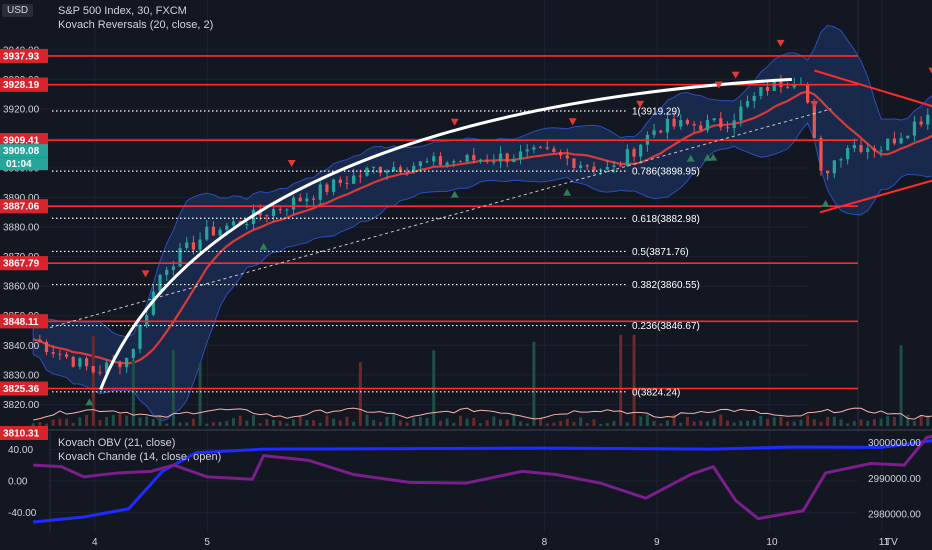 The width and height of the screenshot is (932, 550). Describe the element at coordinates (825, 203) in the screenshot. I see `buy-marker` at that location.